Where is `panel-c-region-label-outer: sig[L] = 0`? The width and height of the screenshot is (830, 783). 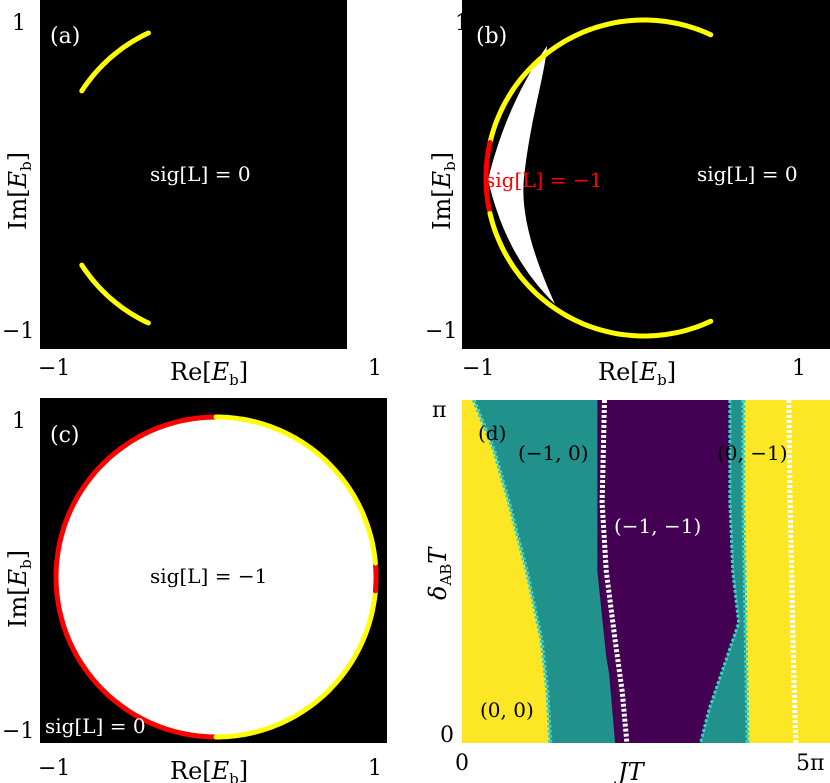 panel-c-region-label-outer: sig[L] = 0 is located at coordinates (95, 726).